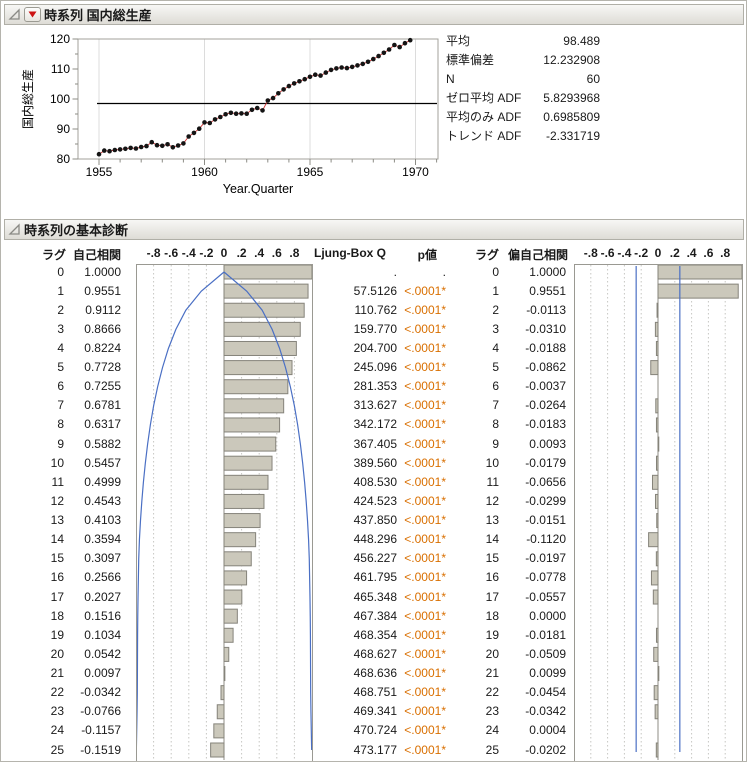 The image size is (747, 762). I want to click on acf-cell: 0.6317, so click(102, 424).